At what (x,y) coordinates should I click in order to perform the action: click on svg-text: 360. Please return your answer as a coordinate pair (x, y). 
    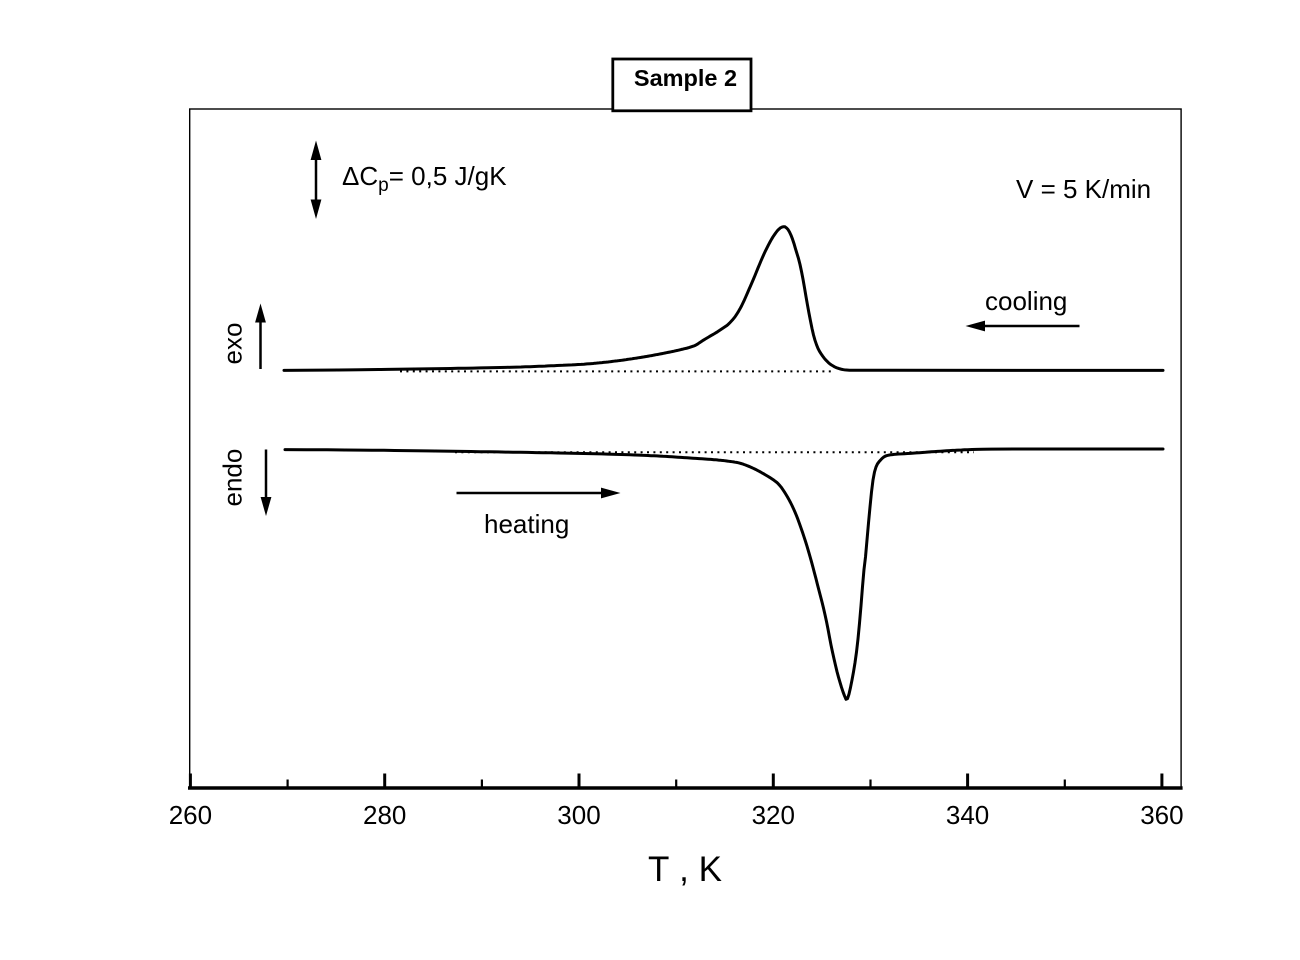
    Looking at the image, I should click on (1161, 815).